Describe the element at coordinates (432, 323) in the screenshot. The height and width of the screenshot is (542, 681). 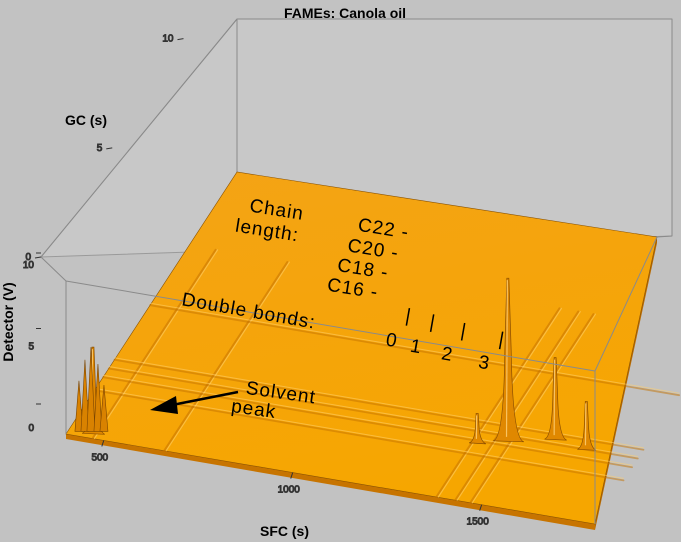
I see `bond-mark-1: |` at that location.